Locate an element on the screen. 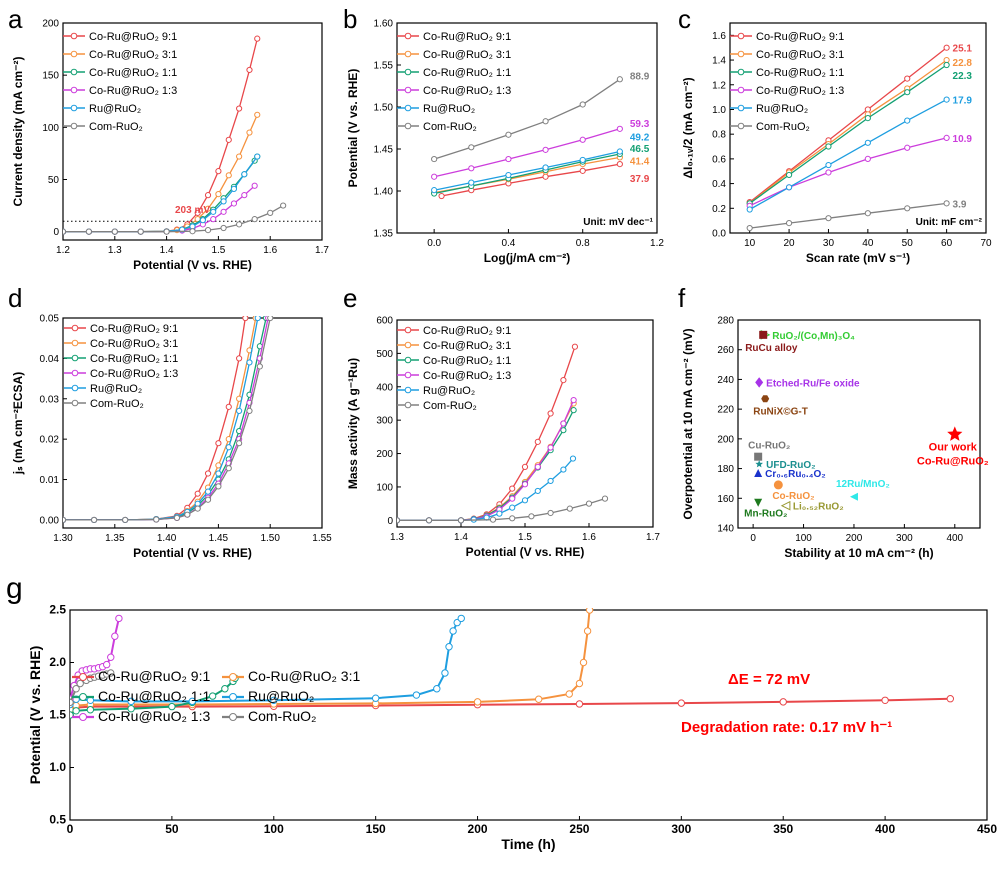  y-tick-label: 0.5 is located at coordinates (57, 820).